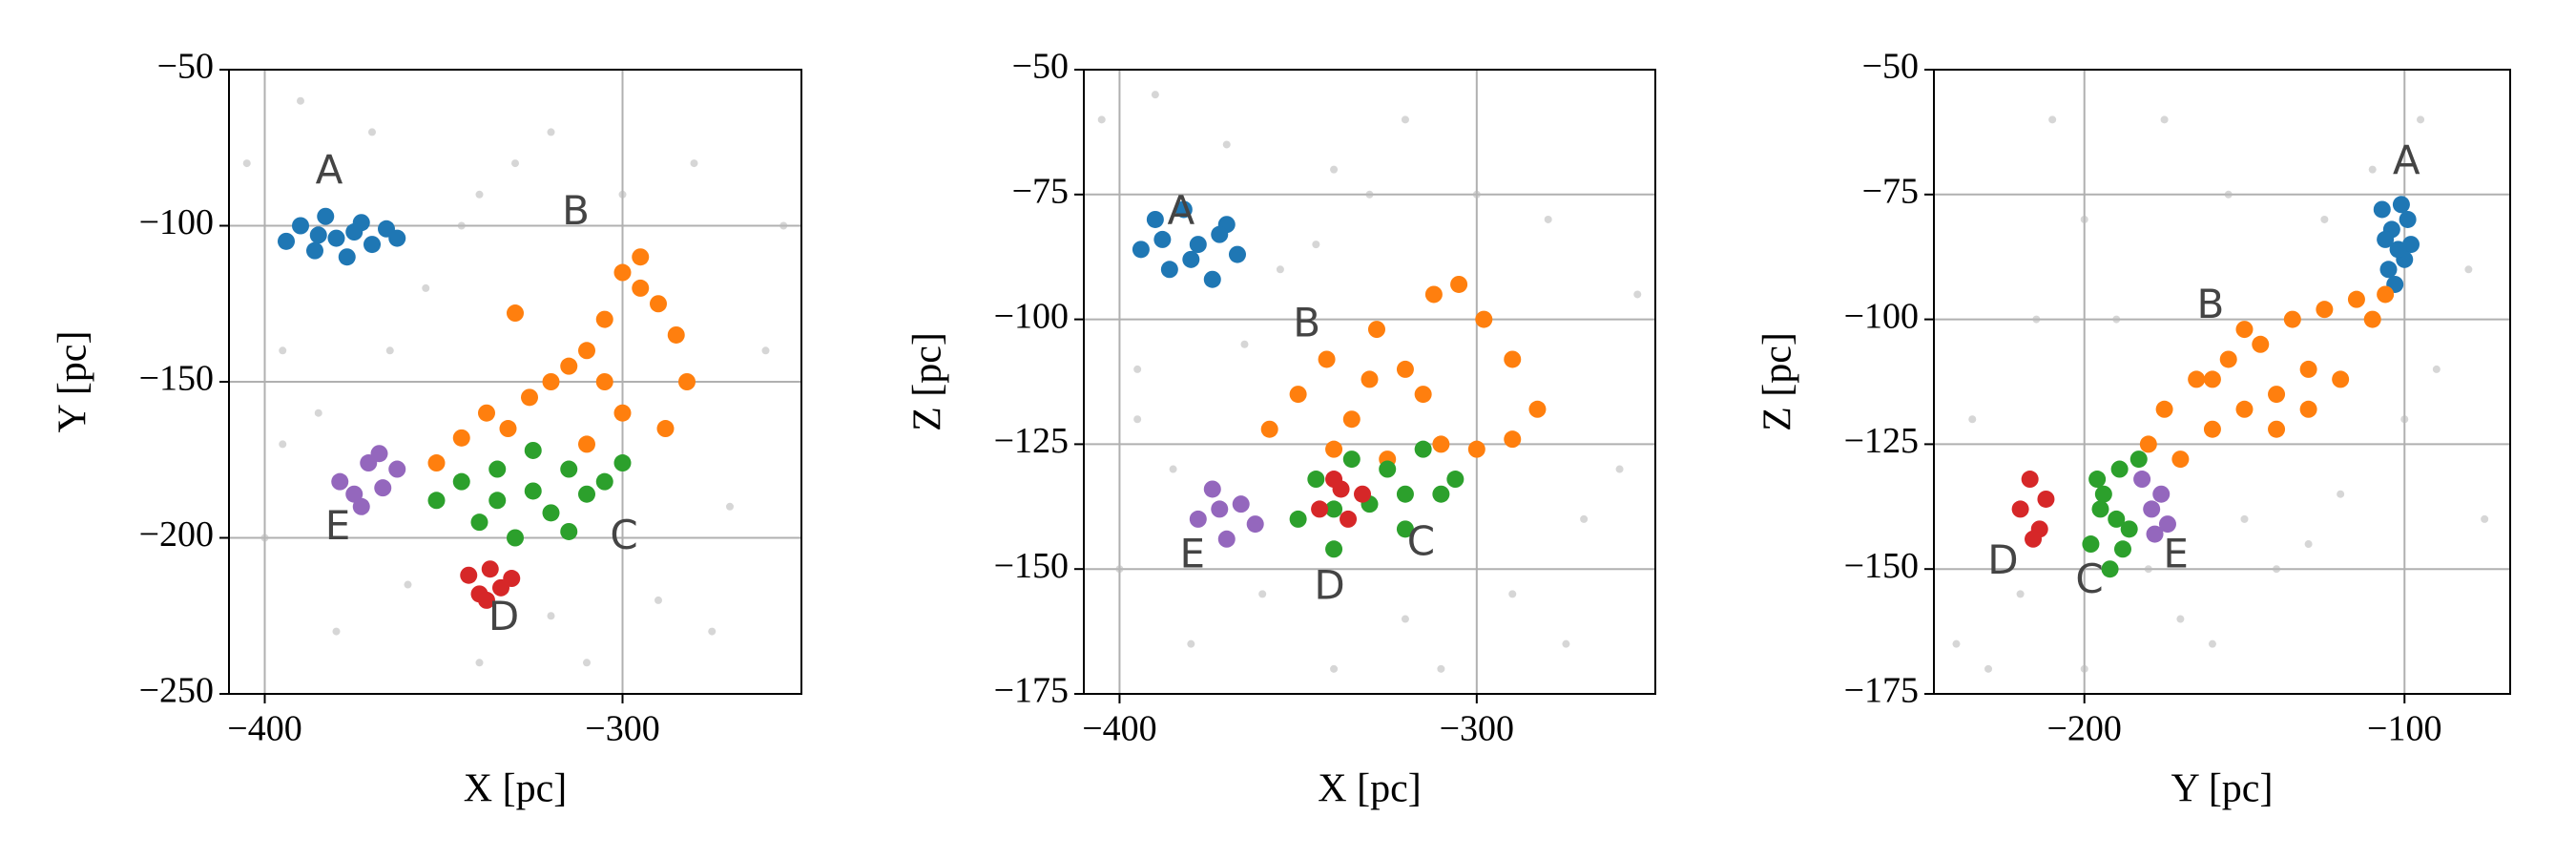 The image size is (2576, 859). What do you see at coordinates (576, 210) in the screenshot?
I see `cluster-label: B` at bounding box center [576, 210].